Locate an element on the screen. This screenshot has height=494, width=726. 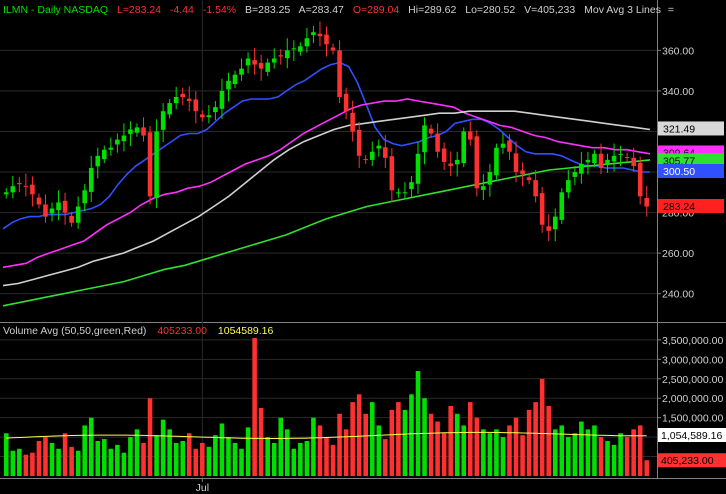
axis-tag-label: 300.50 is located at coordinates (679, 172).